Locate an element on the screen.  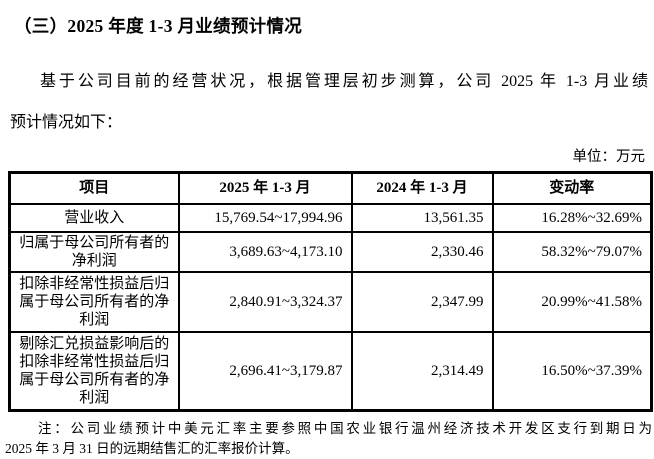
row-2025-value: 2,840.91~3,324.37 is located at coordinates (265, 301).